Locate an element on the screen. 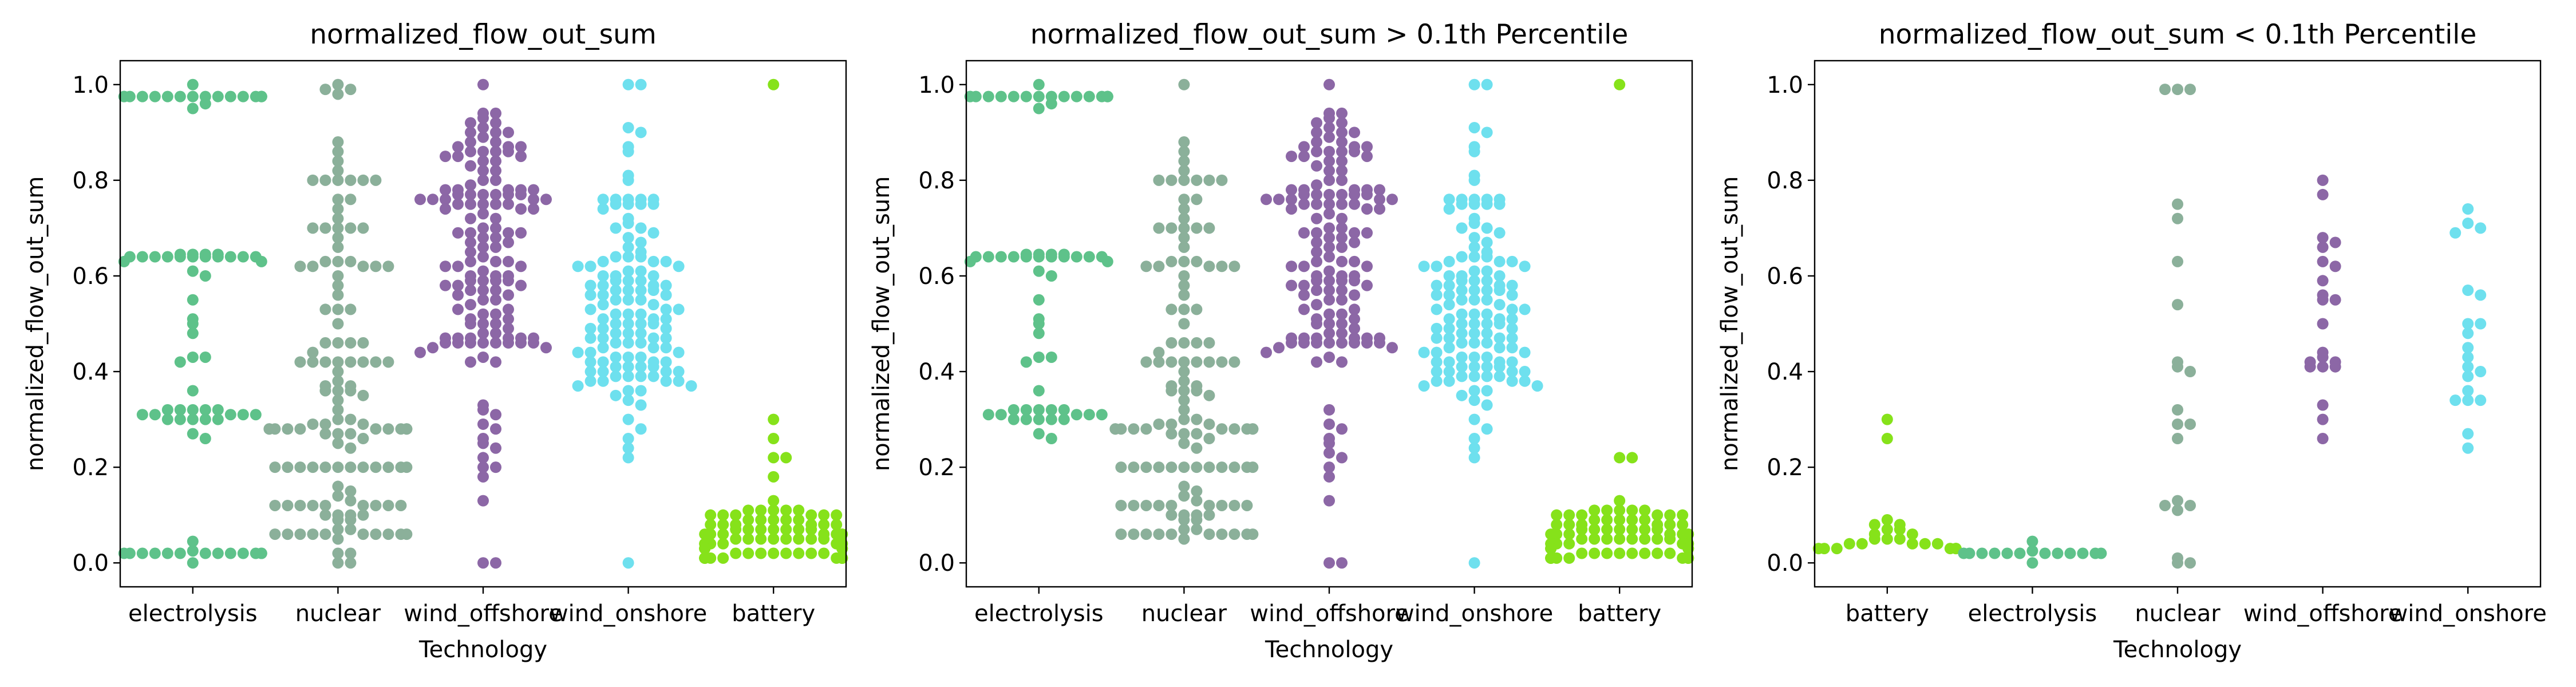  x-tick-label: wind_offshore is located at coordinates (1329, 614).